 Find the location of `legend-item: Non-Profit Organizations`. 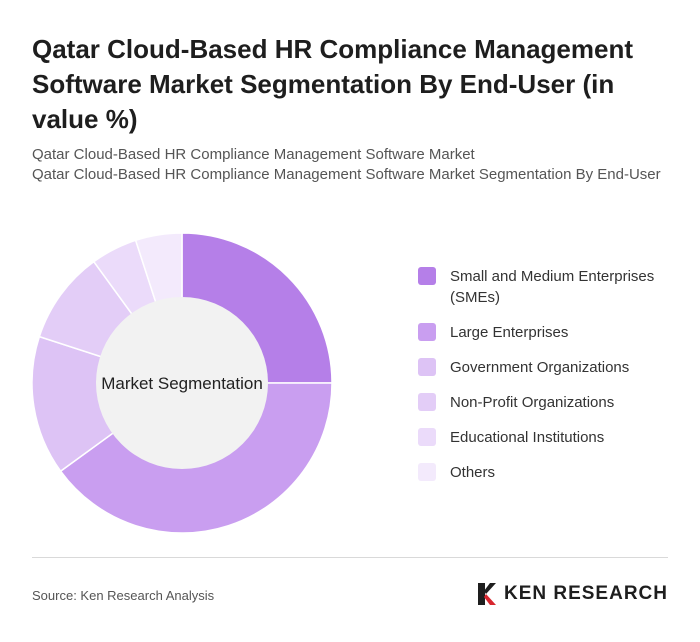

legend-item: Non-Profit Organizations is located at coordinates (548, 402).